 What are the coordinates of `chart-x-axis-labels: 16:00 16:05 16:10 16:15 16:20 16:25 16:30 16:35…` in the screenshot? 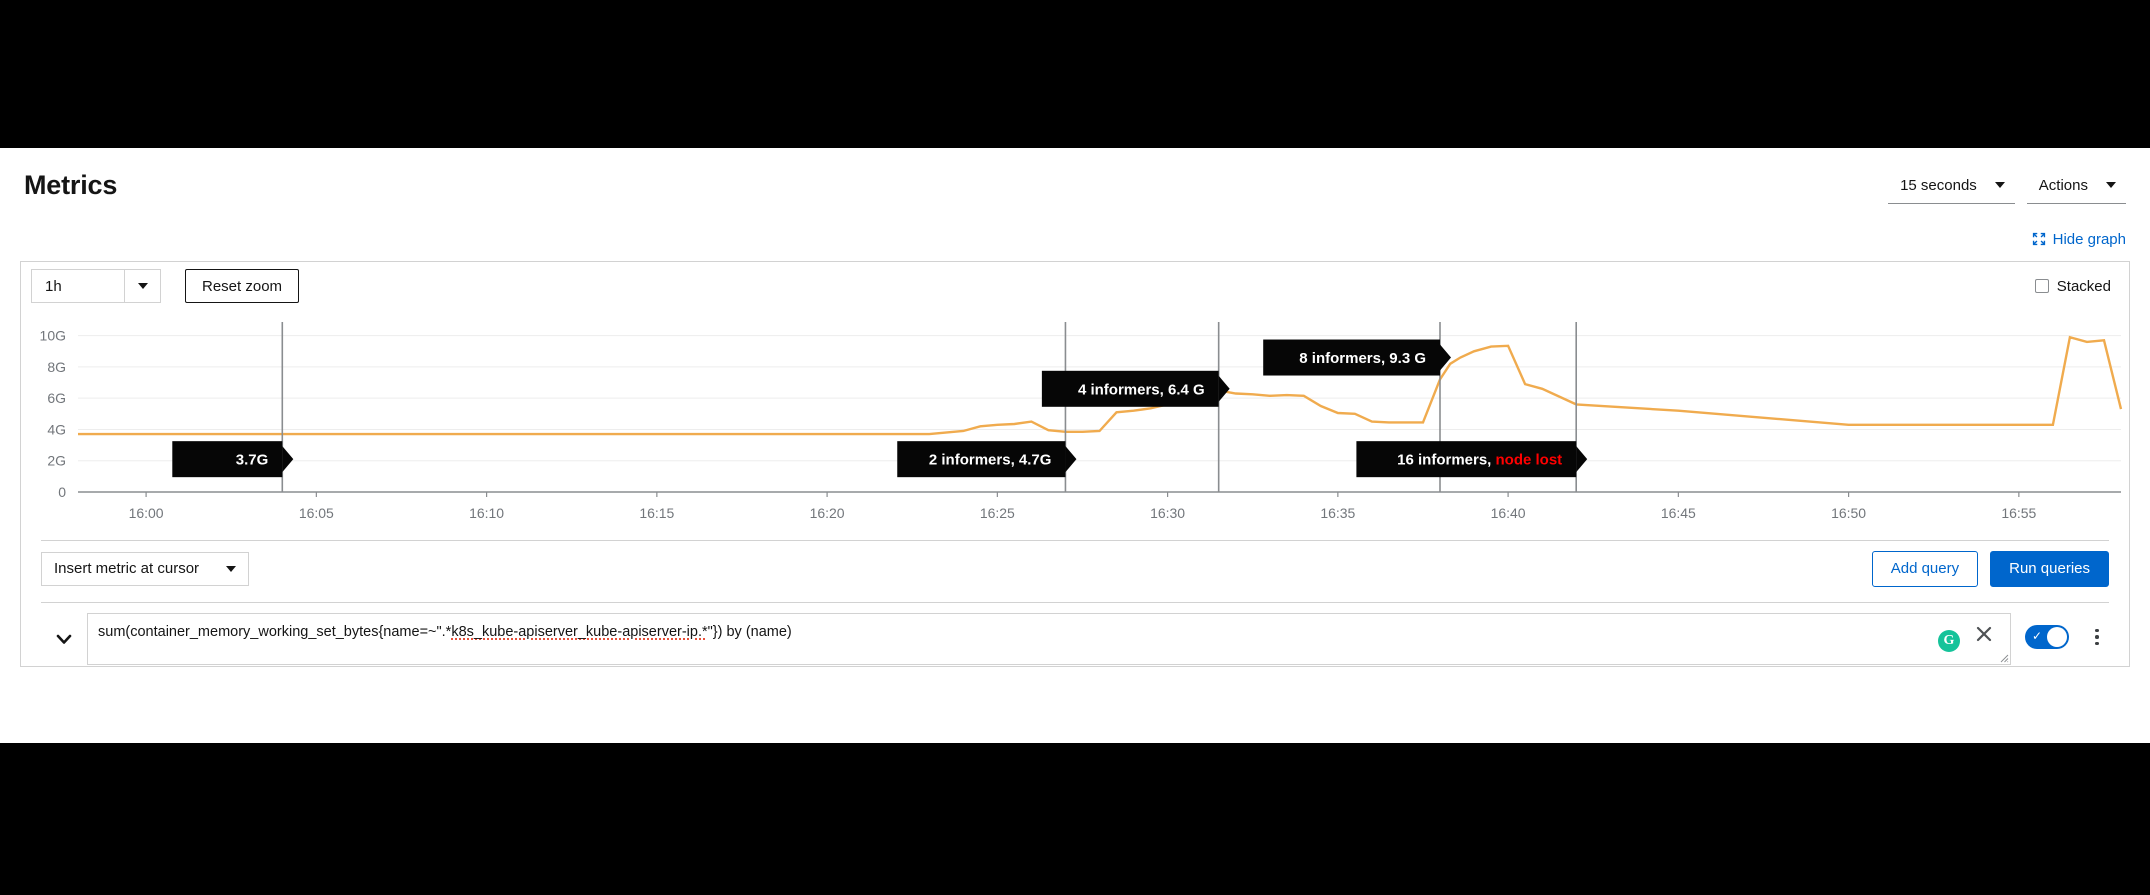 It's located at (1083, 513).